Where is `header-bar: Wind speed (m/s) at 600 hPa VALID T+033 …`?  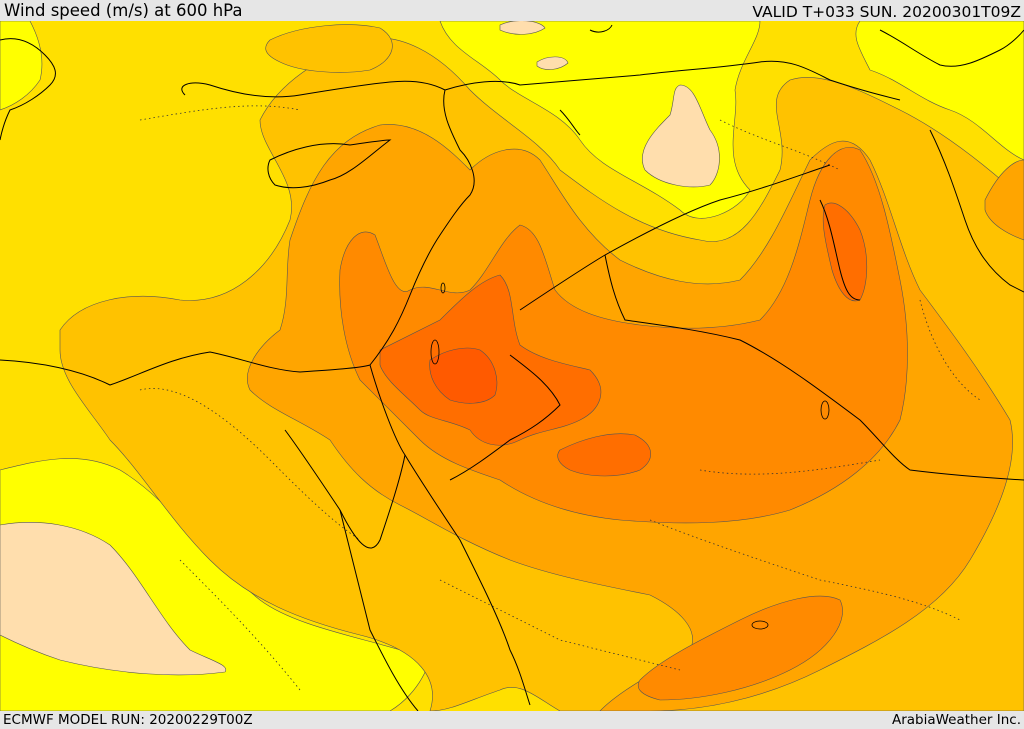 header-bar: Wind speed (m/s) at 600 hPa VALID T+033 … is located at coordinates (512, 10).